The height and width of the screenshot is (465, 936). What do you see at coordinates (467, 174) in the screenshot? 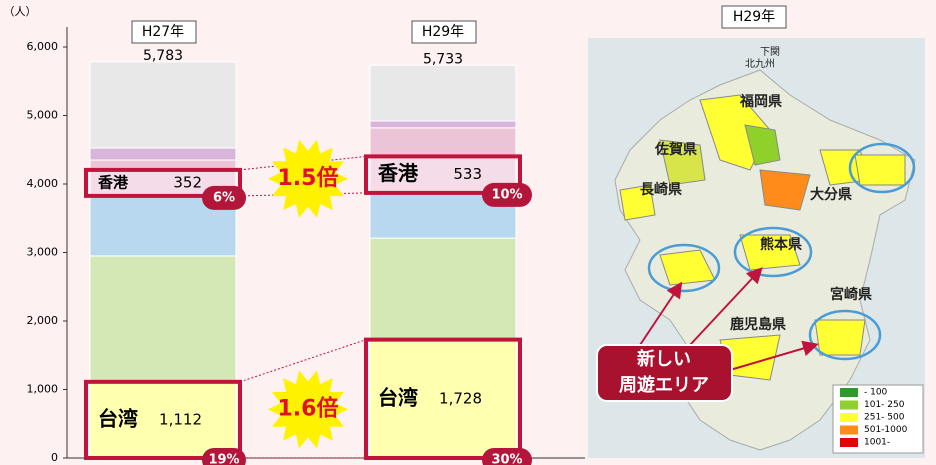
I see `value-label: 533` at bounding box center [467, 174].